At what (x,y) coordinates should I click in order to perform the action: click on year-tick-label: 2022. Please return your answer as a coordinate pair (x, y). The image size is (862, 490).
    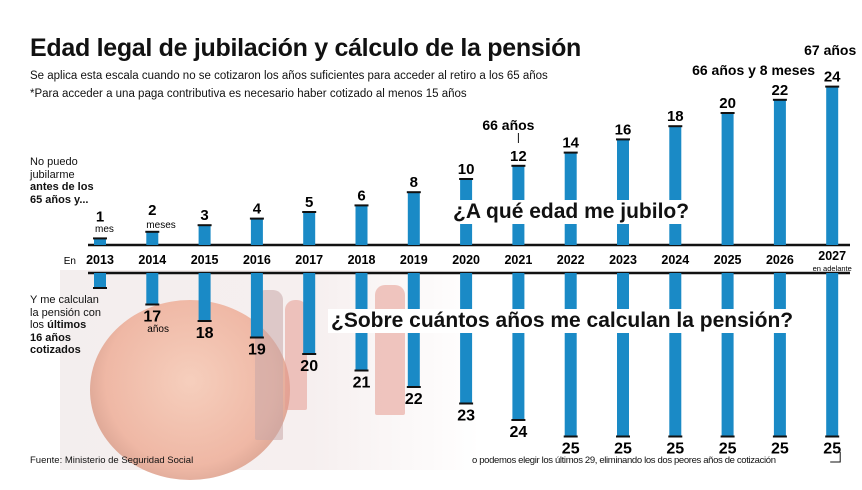
    Looking at the image, I should click on (571, 260).